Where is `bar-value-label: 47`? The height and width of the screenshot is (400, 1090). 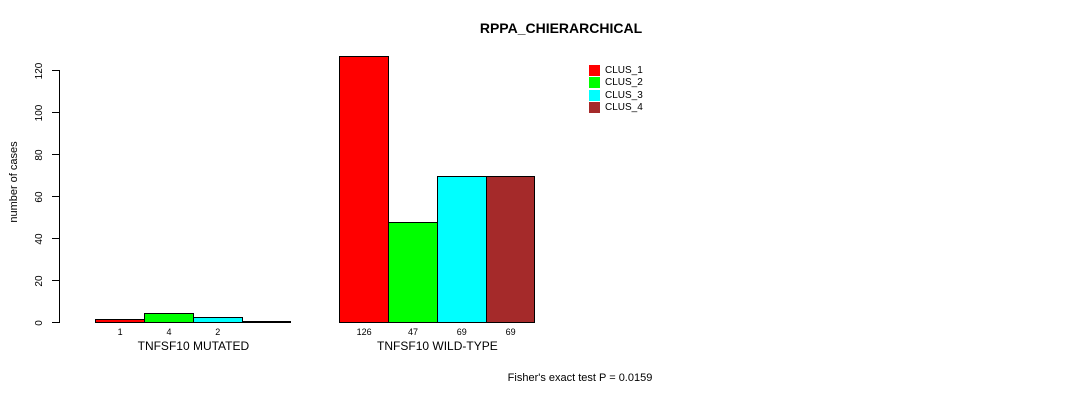
bar-value-label: 47 is located at coordinates (413, 332).